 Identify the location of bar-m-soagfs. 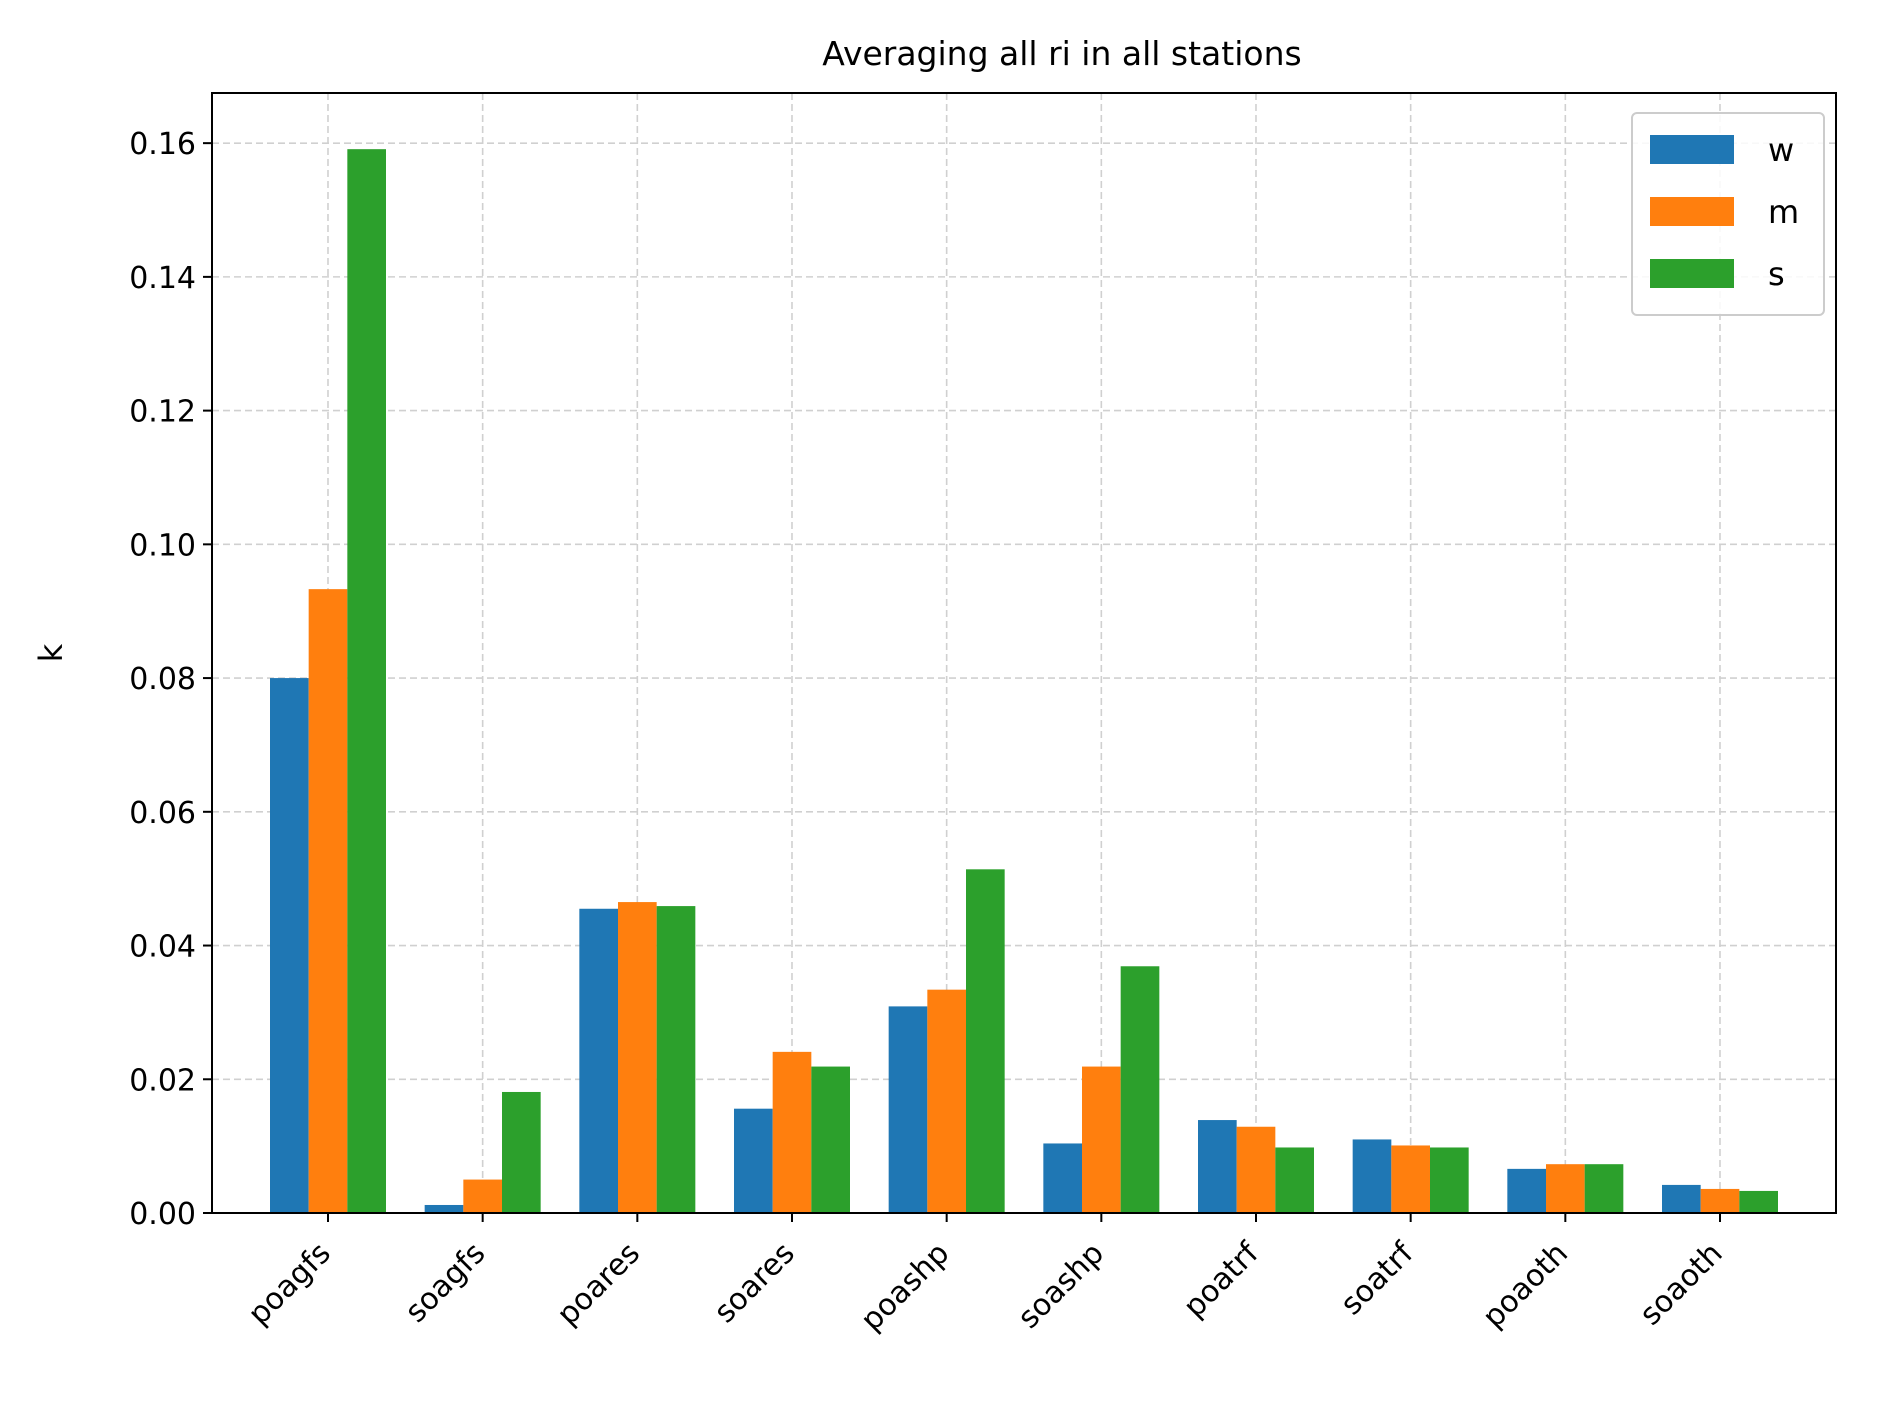
(482, 1196).